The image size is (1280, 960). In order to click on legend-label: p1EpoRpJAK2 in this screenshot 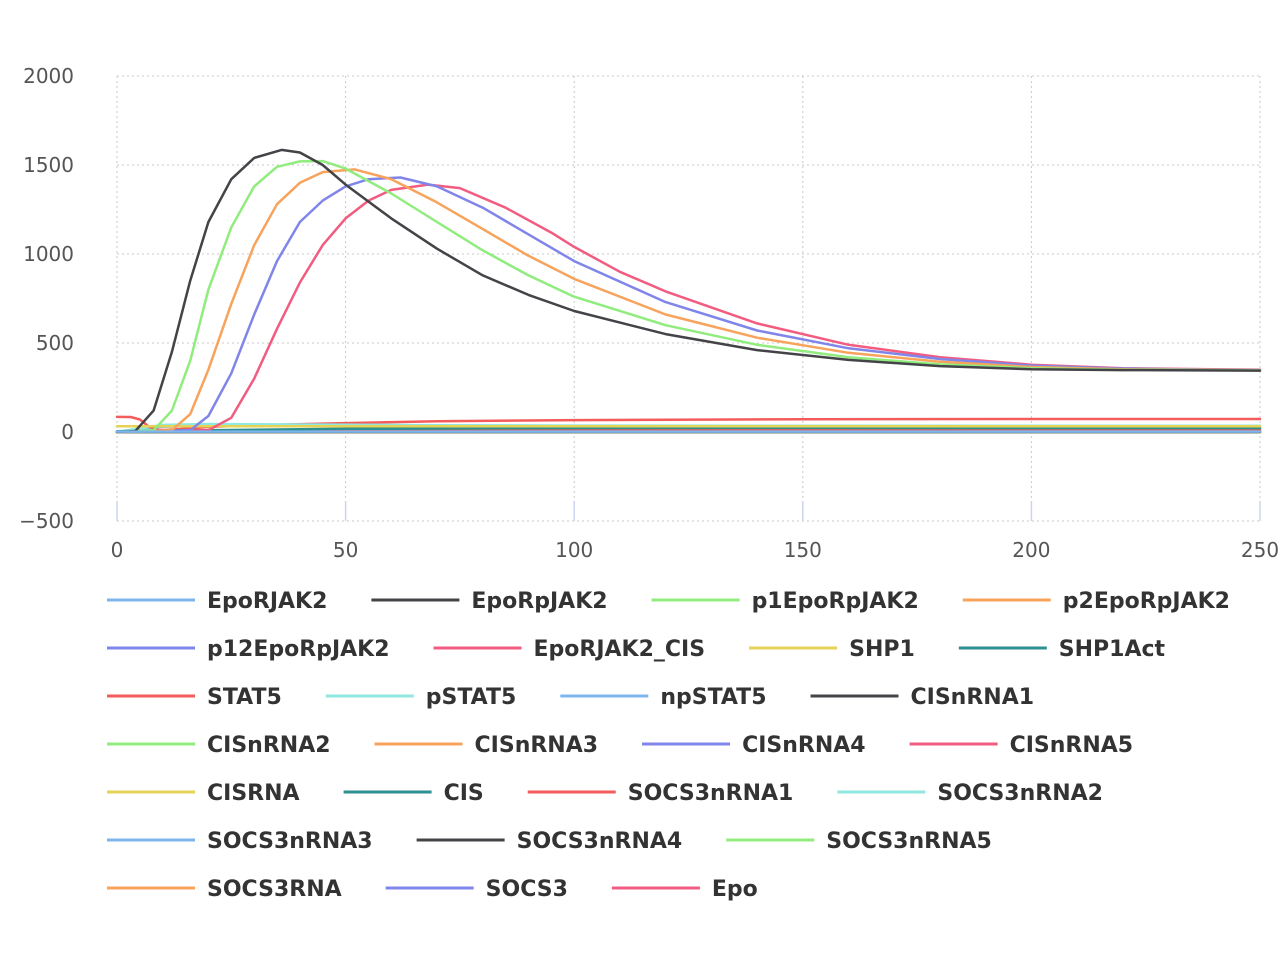, I will do `click(835, 601)`.